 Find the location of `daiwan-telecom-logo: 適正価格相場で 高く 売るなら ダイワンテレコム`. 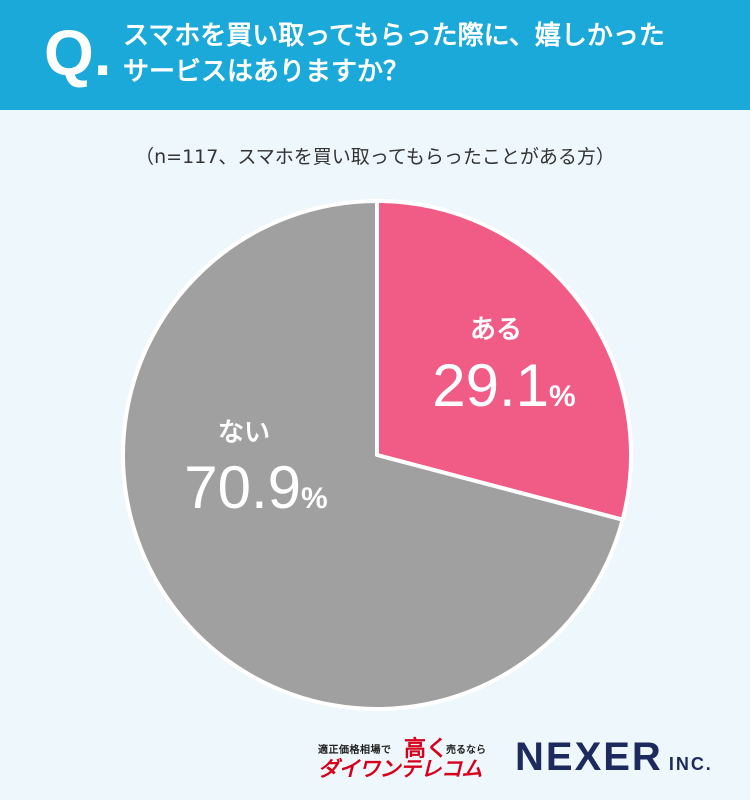

daiwan-telecom-logo: 適正価格相場で 高く 売るなら ダイワンテレコム is located at coordinates (409, 757).